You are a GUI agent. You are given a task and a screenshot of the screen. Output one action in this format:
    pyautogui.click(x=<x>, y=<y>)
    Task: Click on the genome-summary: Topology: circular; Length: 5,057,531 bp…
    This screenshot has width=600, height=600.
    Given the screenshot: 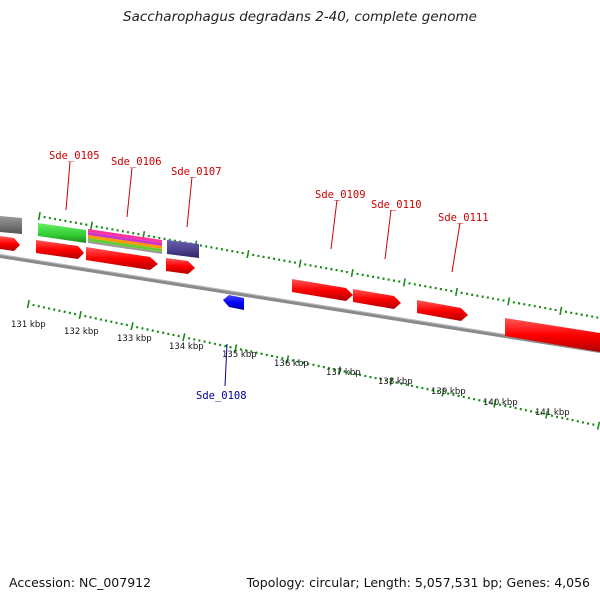 What is the action you would take?
    pyautogui.click(x=418, y=582)
    